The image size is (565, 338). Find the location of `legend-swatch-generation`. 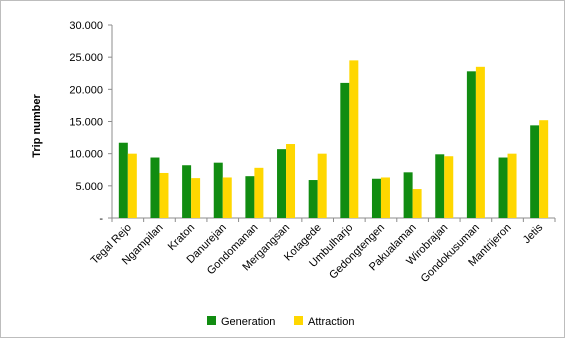

legend-swatch-generation is located at coordinates (211, 320).